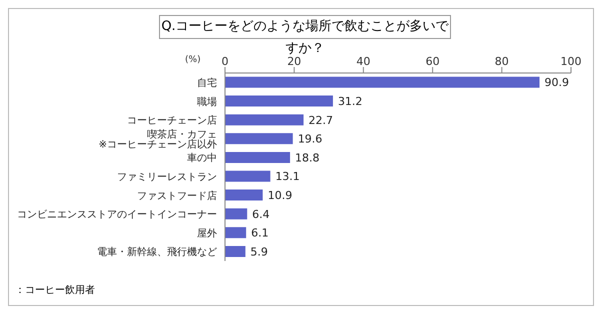 This screenshot has width=600, height=312. I want to click on x-tick-label: 80, so click(501, 61).